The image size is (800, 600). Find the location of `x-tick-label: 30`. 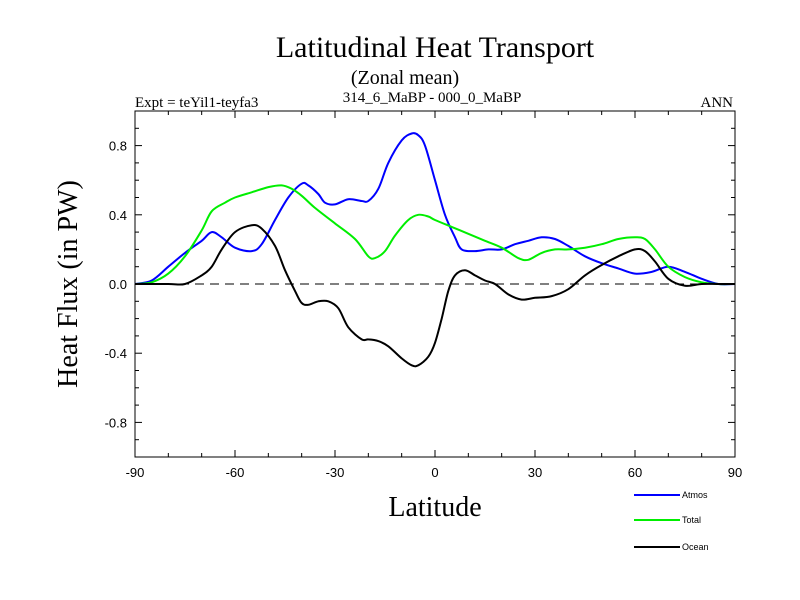

x-tick-label: 30 is located at coordinates (535, 472).